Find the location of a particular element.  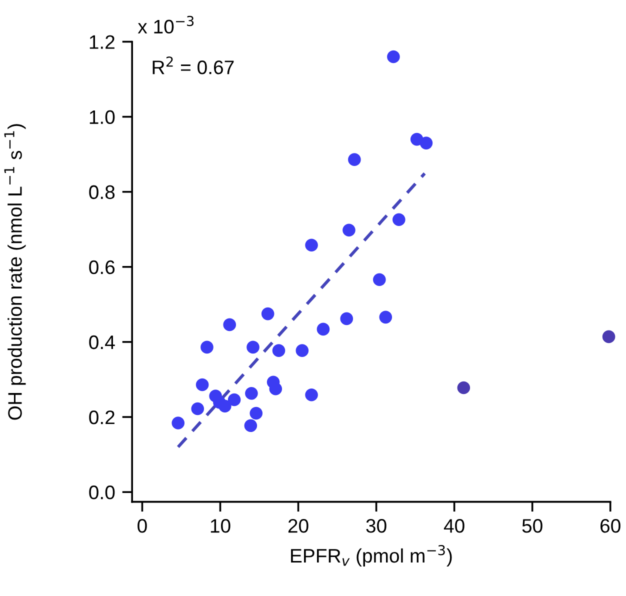

x-tick-label: 20 is located at coordinates (298, 526).